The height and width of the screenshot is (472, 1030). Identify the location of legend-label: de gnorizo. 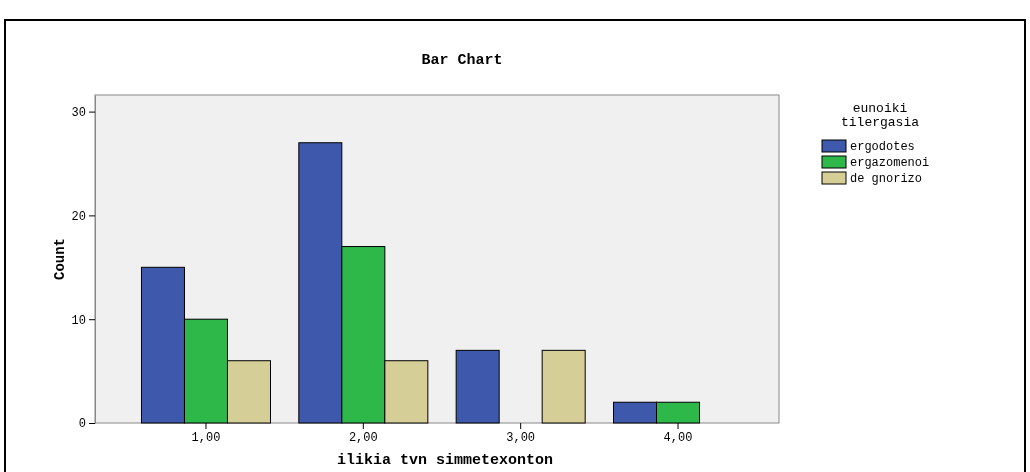
(886, 179).